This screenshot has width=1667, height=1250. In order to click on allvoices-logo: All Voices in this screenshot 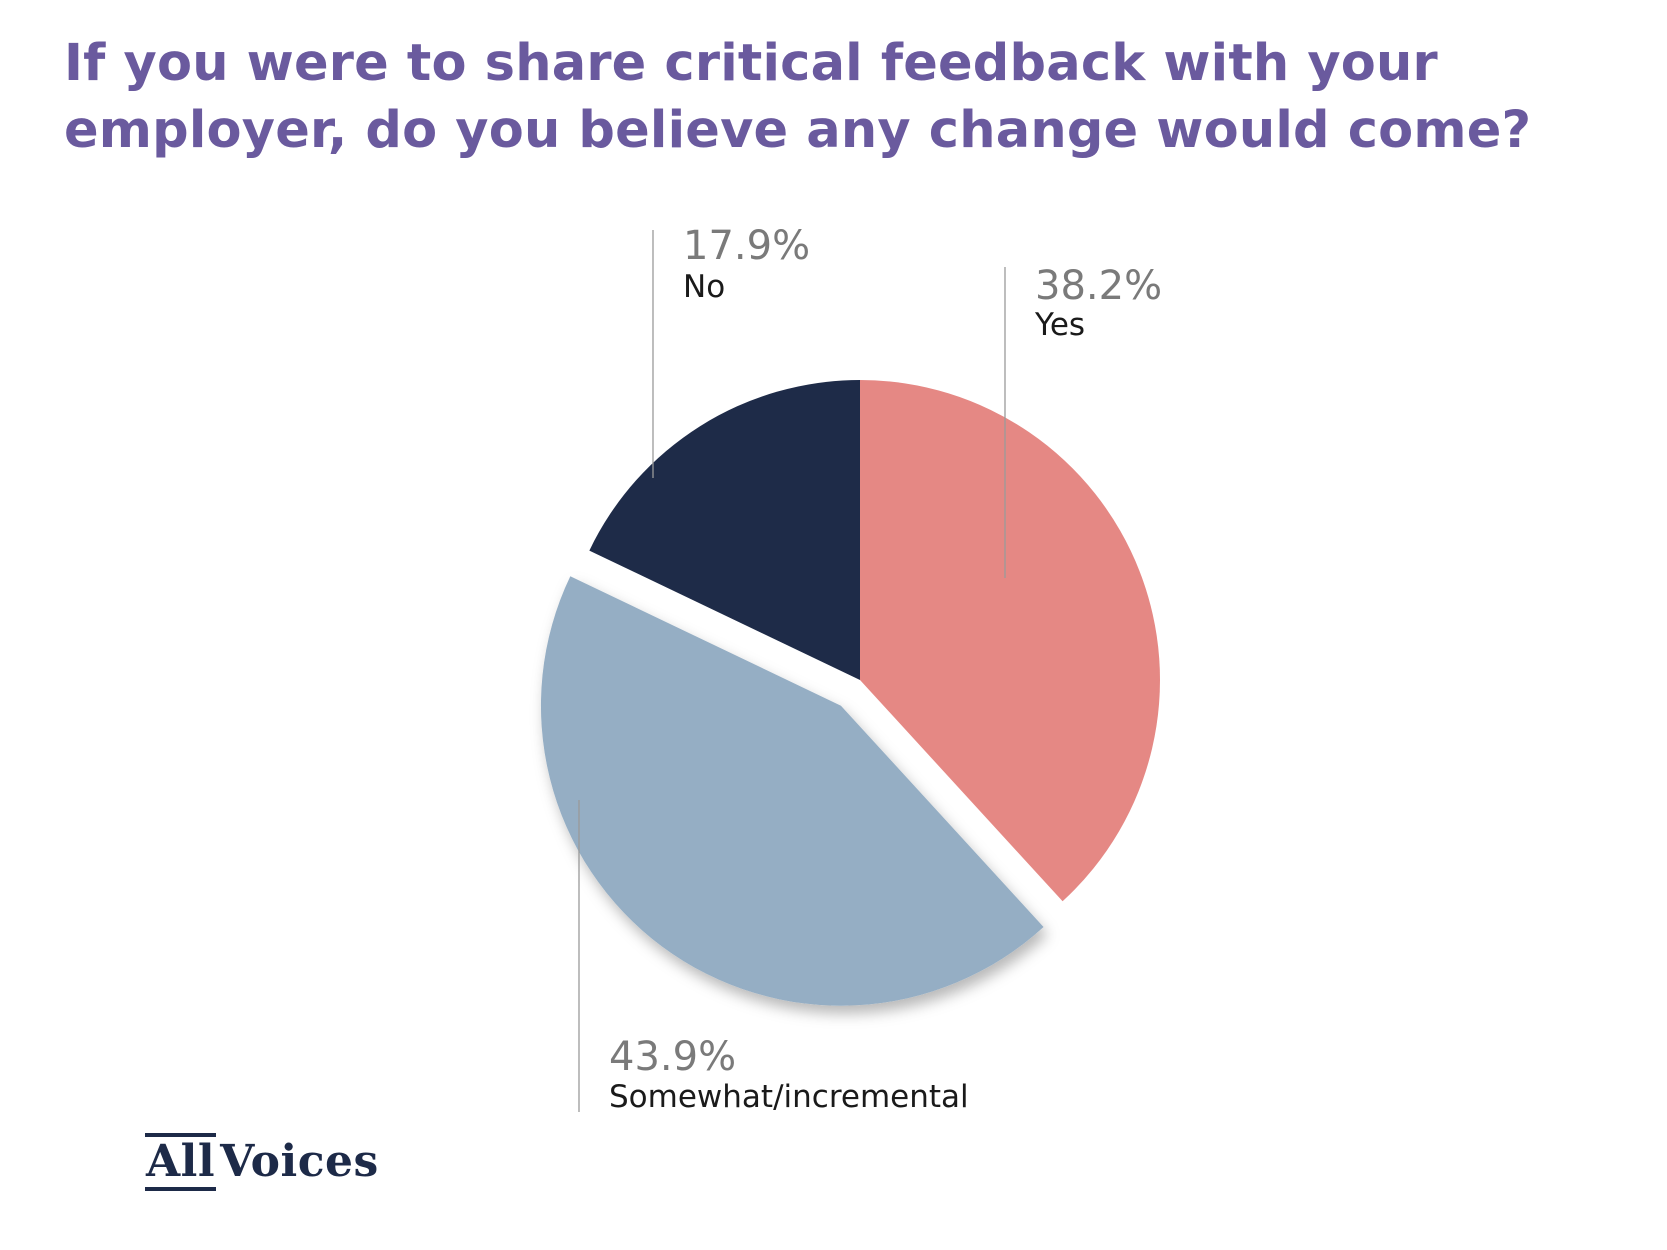, I will do `click(262, 1162)`.